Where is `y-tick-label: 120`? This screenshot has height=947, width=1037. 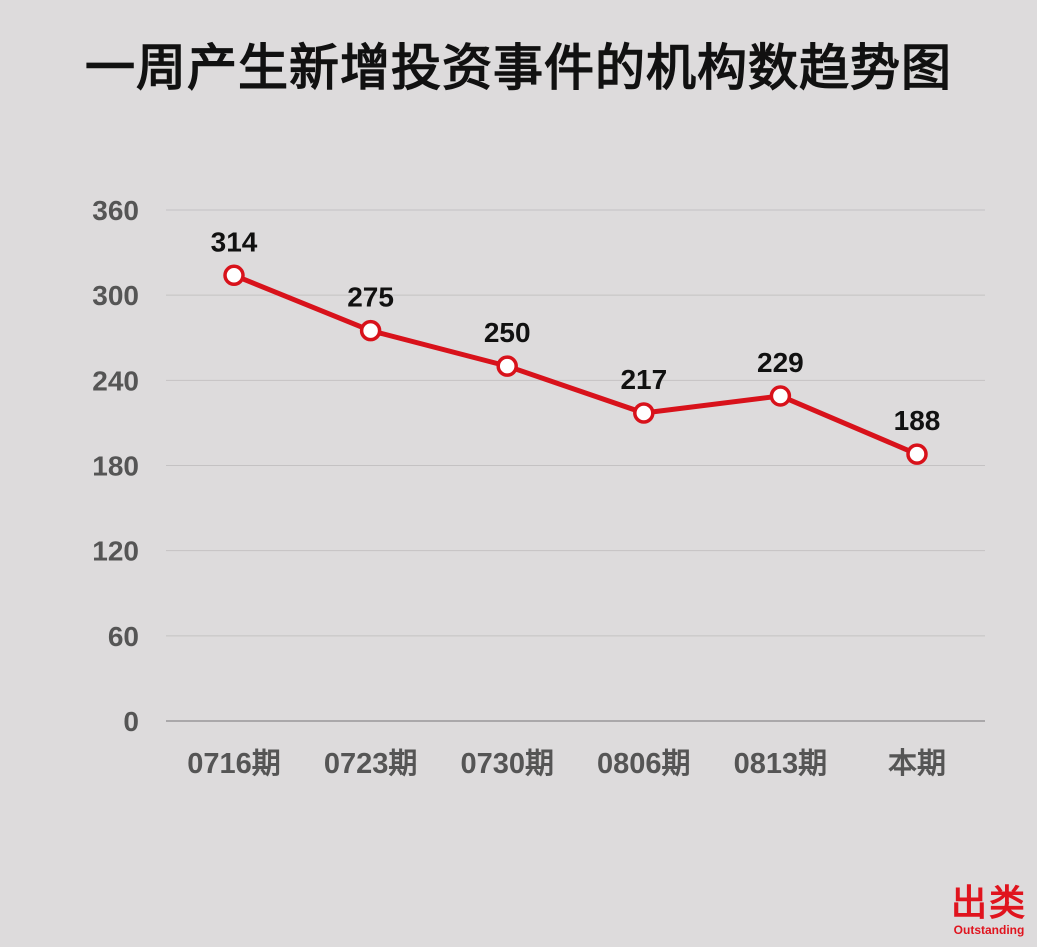 y-tick-label: 120 is located at coordinates (115, 551).